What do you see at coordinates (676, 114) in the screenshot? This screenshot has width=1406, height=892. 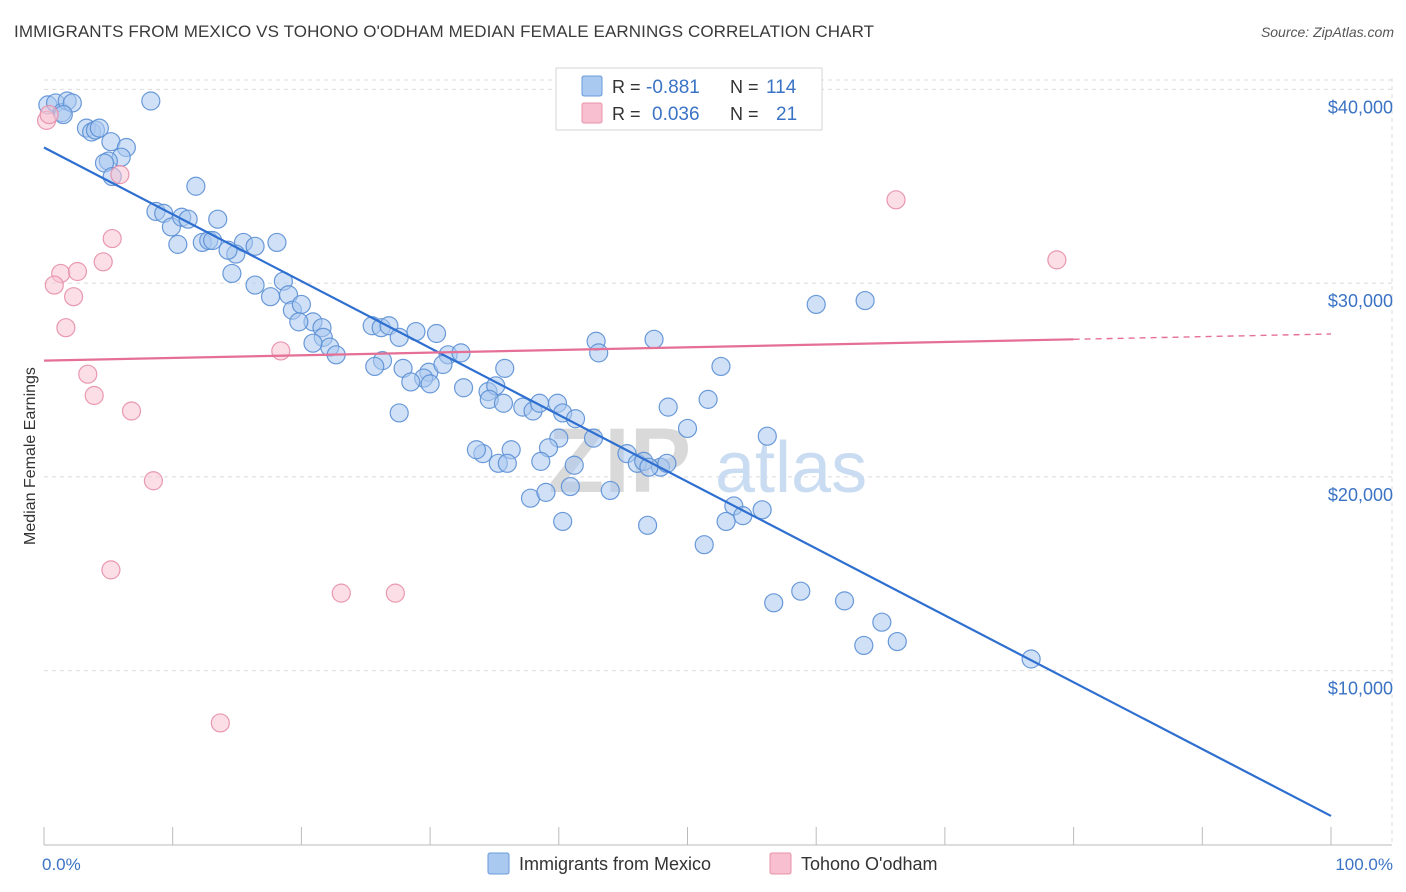 I see `legend-r-value-2: 0.036` at bounding box center [676, 114].